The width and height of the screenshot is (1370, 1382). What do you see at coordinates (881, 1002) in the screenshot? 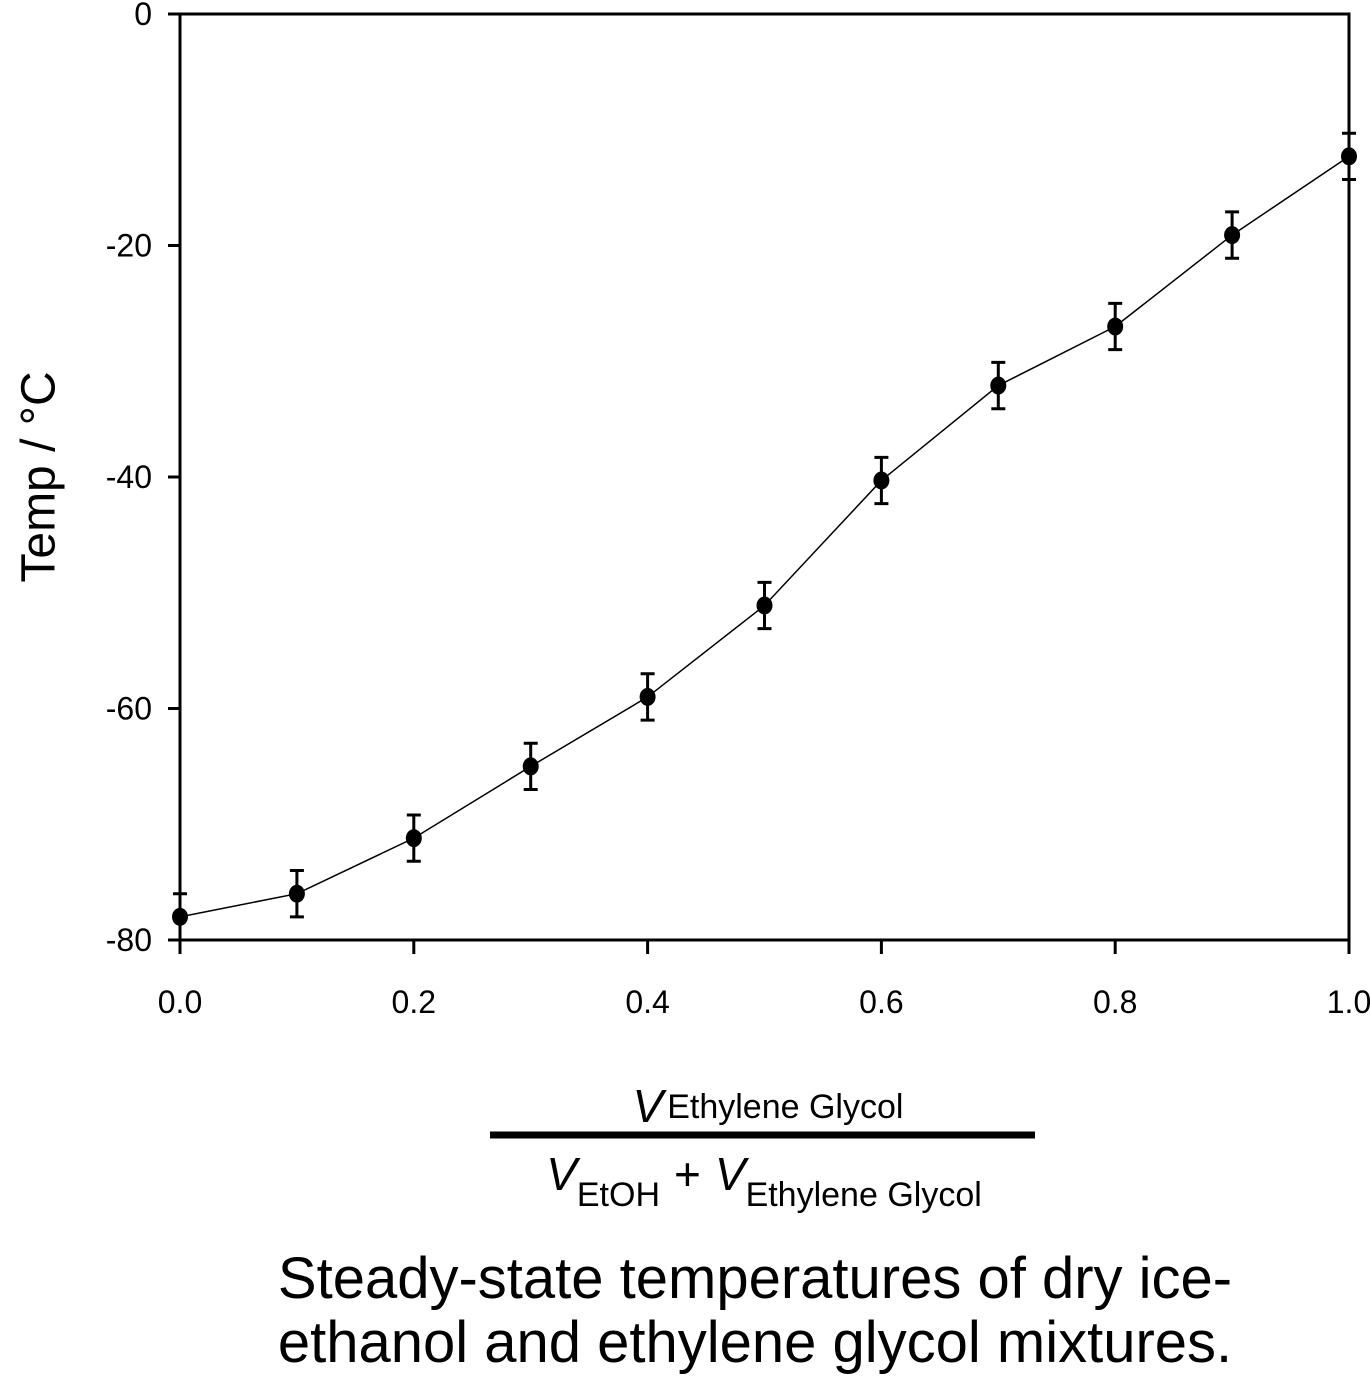
I see `x-tick-label: 0.6` at bounding box center [881, 1002].